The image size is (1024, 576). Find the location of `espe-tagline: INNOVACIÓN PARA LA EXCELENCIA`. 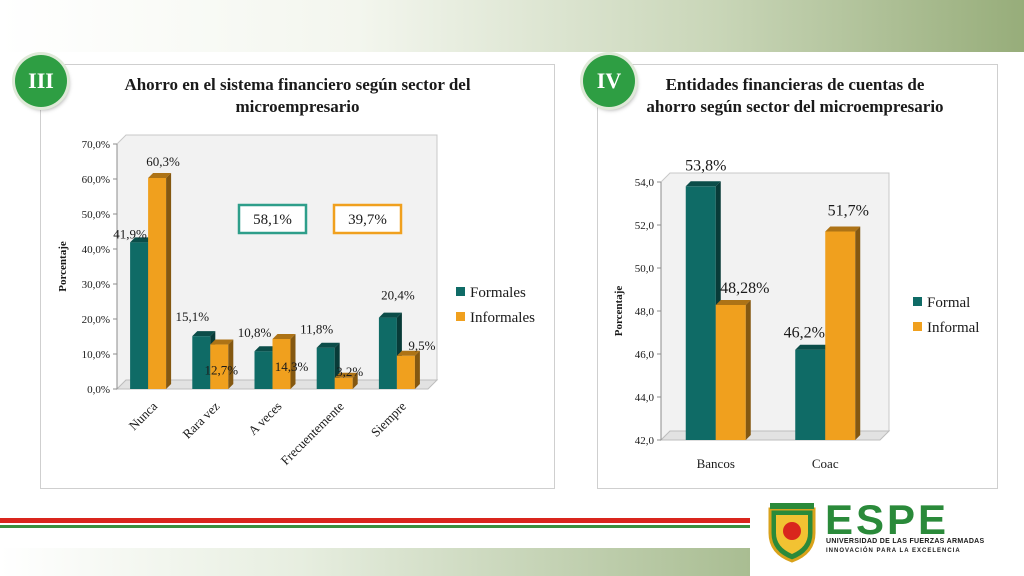

espe-tagline: INNOVACIÓN PARA LA EXCELENCIA is located at coordinates (893, 551).